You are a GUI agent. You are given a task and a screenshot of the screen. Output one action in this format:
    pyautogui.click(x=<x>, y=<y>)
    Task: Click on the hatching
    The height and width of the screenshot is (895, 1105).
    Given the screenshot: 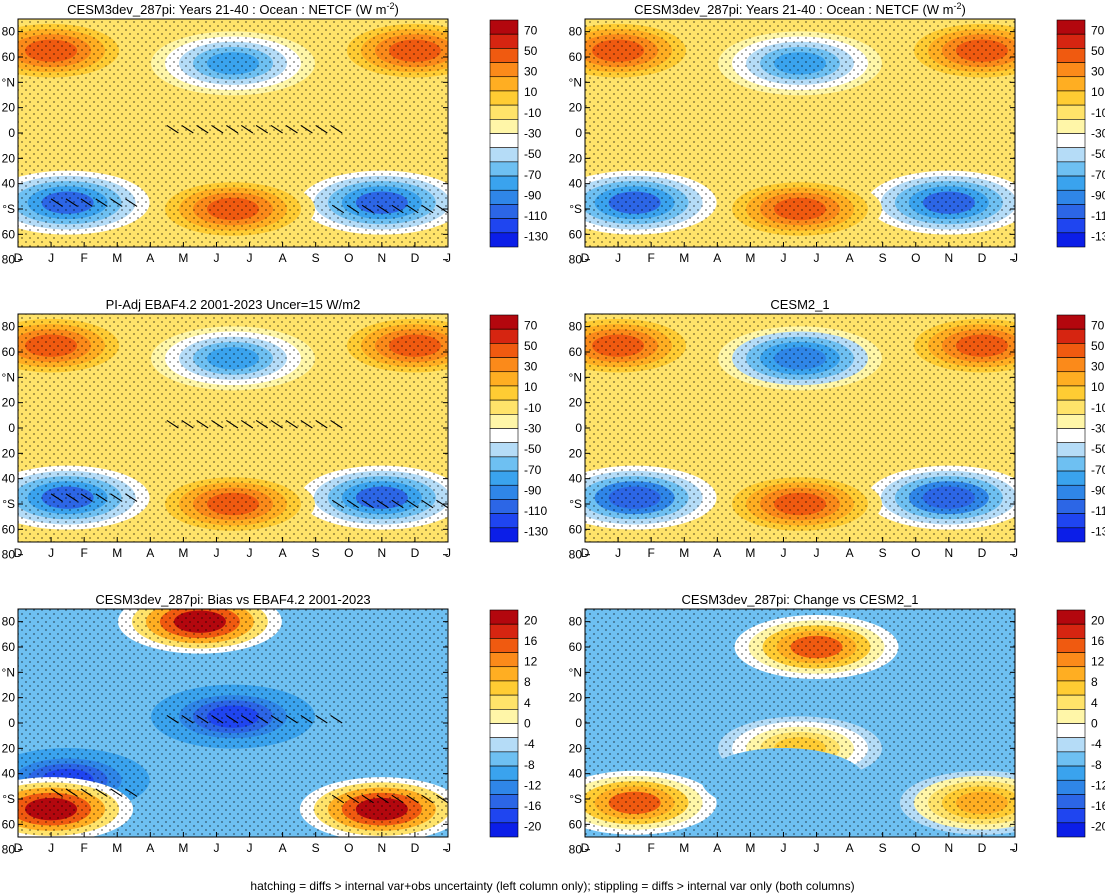 What is the action you would take?
    pyautogui.click(x=249, y=169)
    